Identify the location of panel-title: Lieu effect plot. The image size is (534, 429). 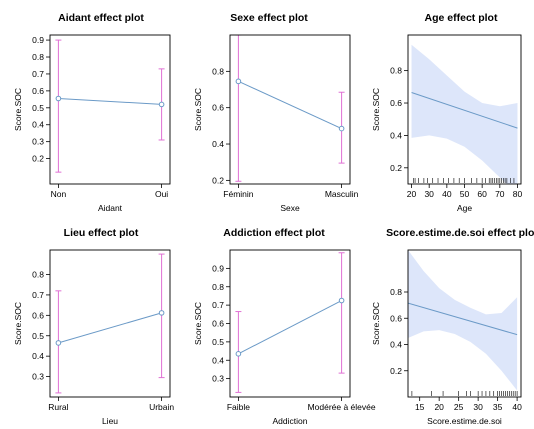
(101, 233).